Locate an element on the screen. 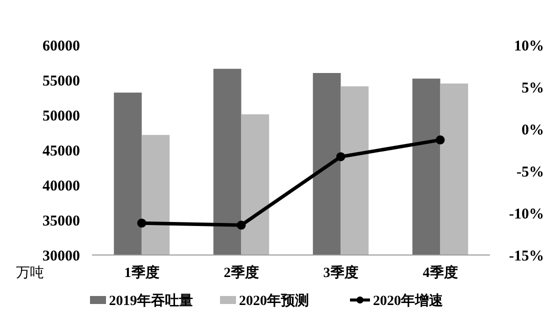  y2-tick-label: 5% is located at coordinates (533, 88).